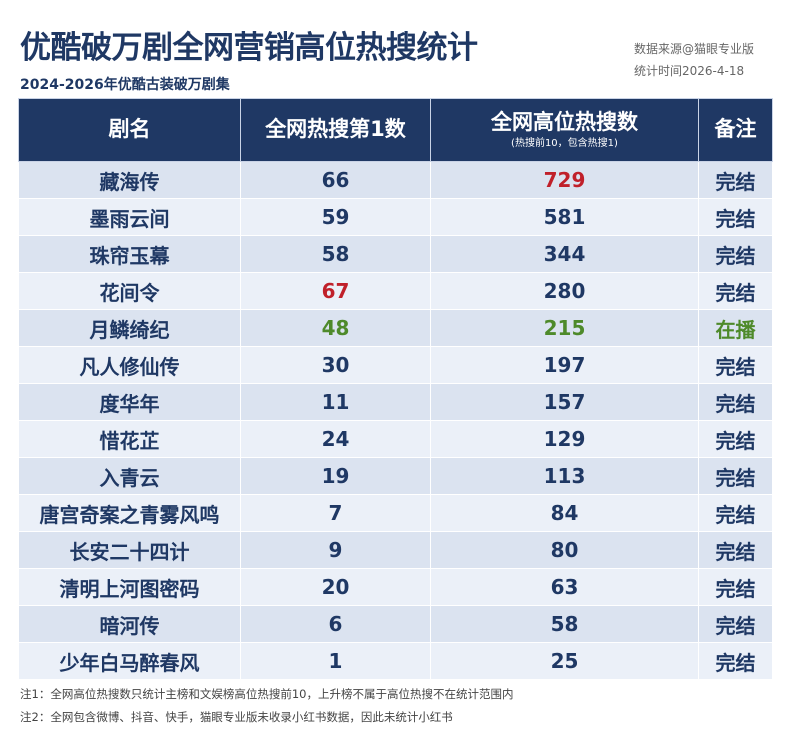 This screenshot has width=787, height=735. What do you see at coordinates (564, 121) in the screenshot?
I see `header-text: 全网高位热搜数` at bounding box center [564, 121].